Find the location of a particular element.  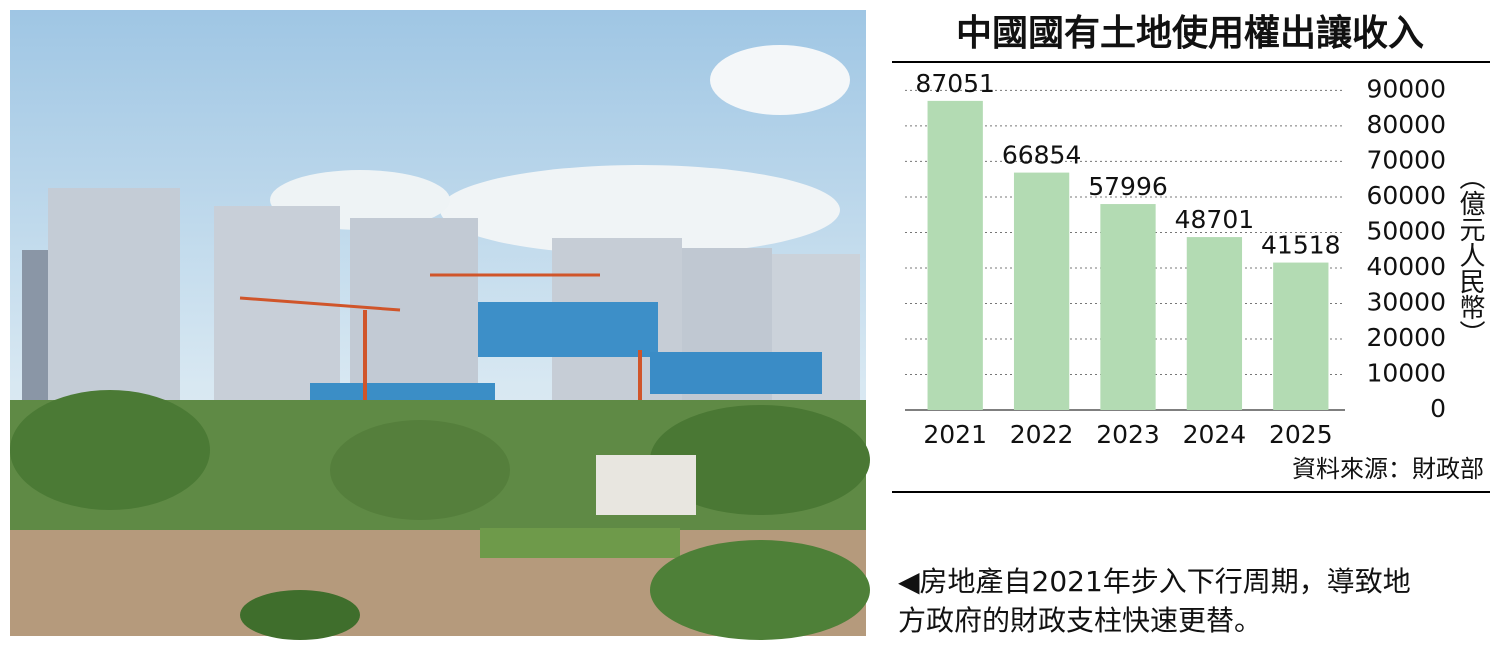

x-tick-label: 2022 is located at coordinates (1042, 434).